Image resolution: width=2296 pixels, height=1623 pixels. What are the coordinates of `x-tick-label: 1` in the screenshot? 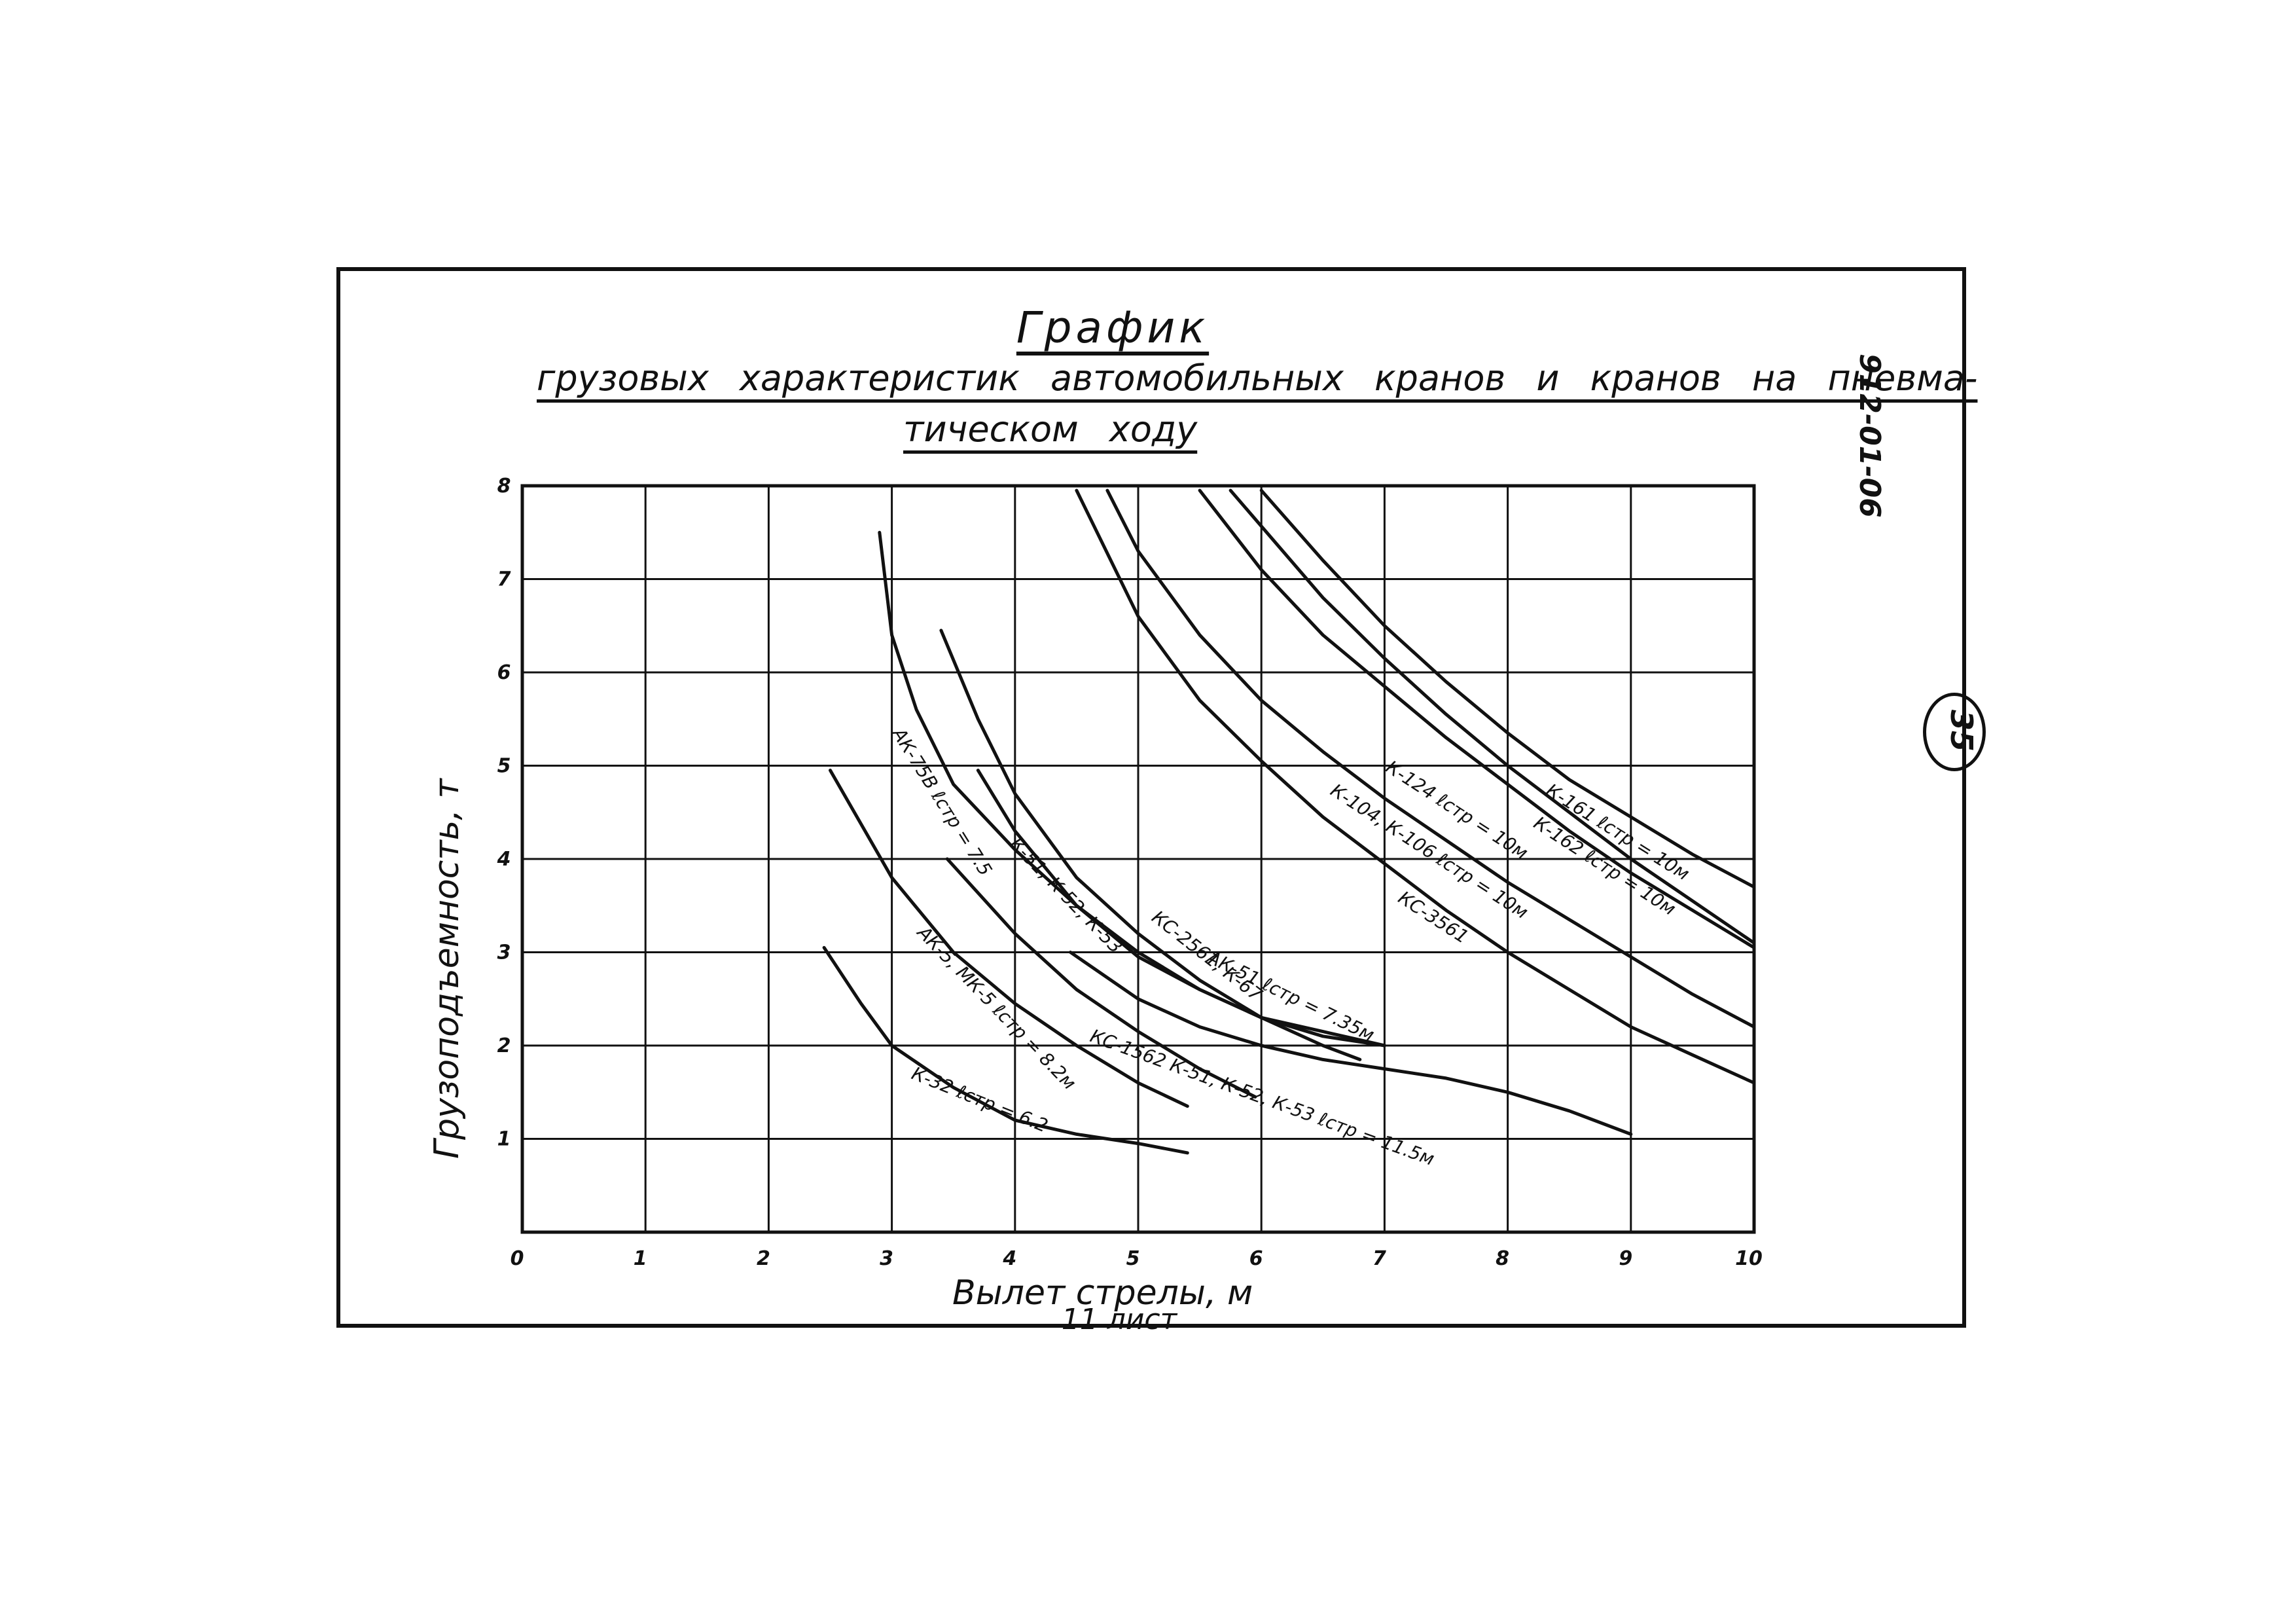 It's located at (640, 1258).